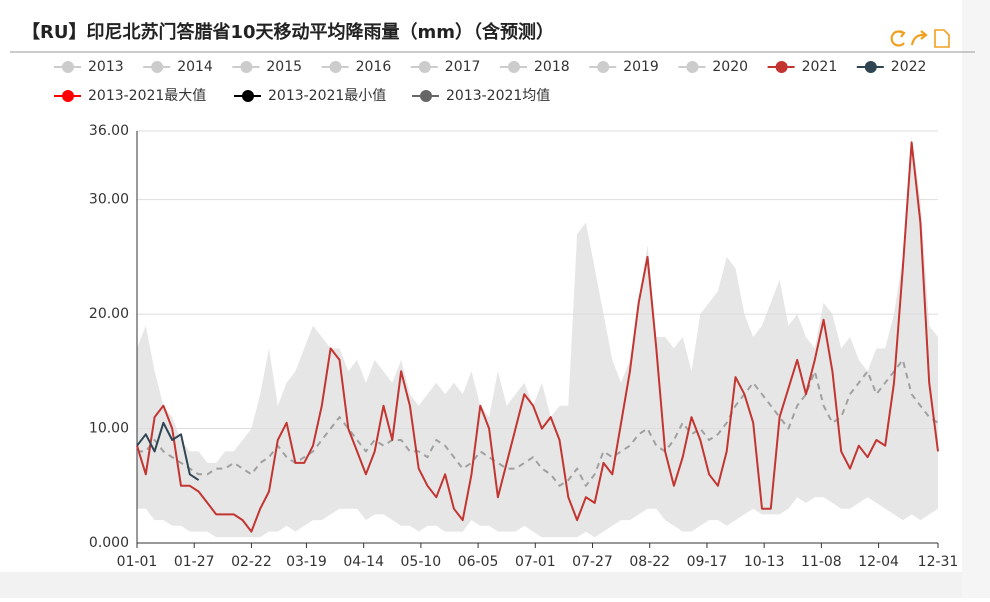 This screenshot has height=602, width=990. Describe the element at coordinates (195, 67) in the screenshot. I see `legend-label: 2014` at that location.